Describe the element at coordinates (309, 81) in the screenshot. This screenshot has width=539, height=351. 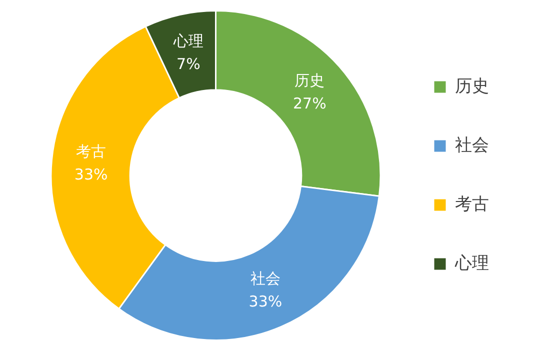
I see `slice-label: 历史` at that location.